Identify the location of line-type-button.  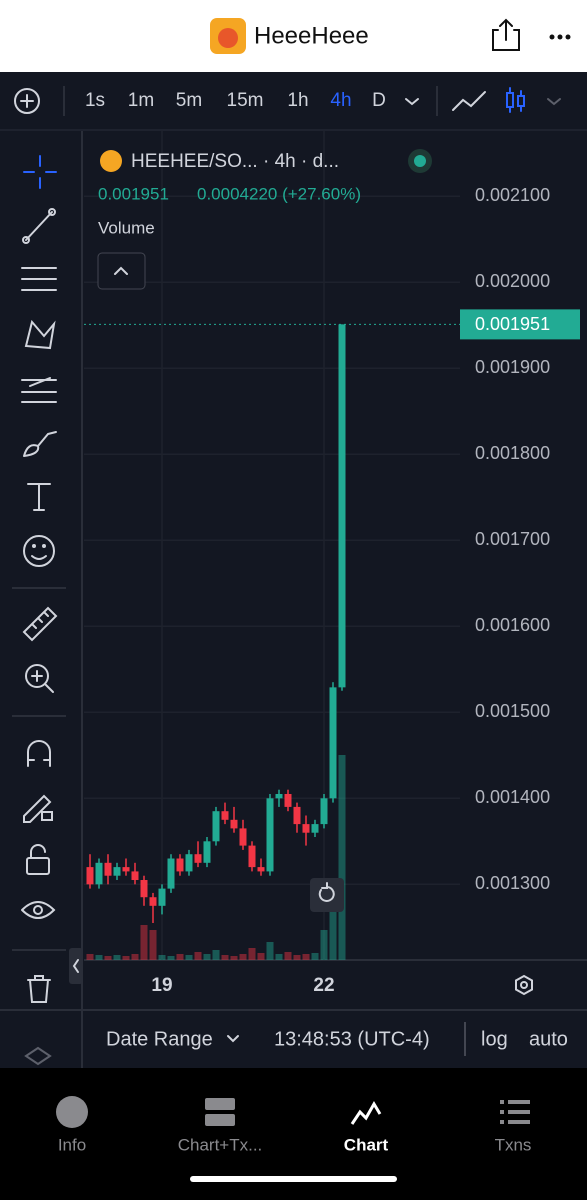
(469, 101).